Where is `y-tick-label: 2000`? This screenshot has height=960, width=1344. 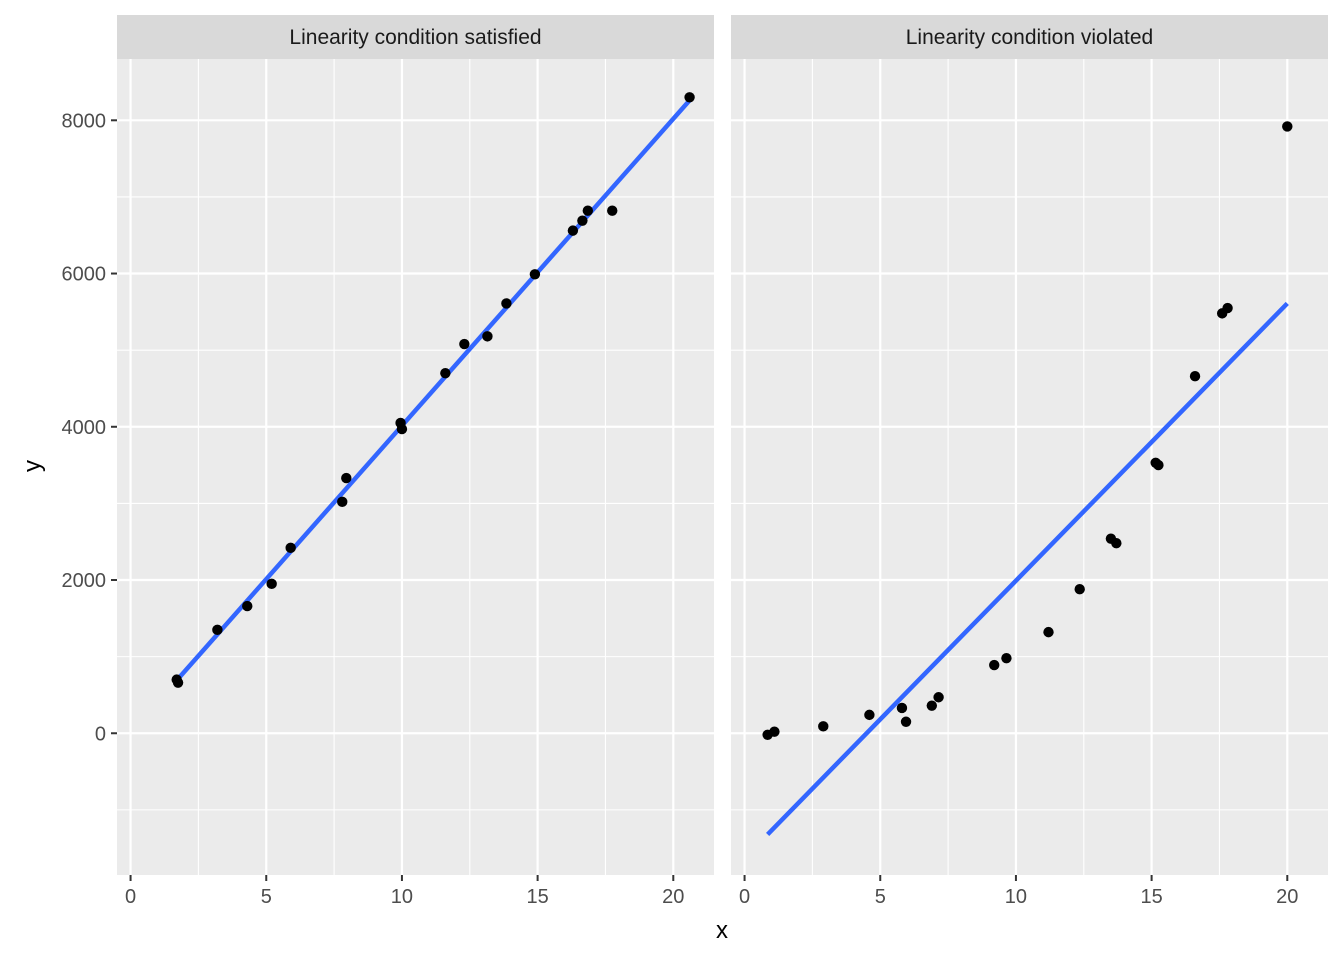 y-tick-label: 2000 is located at coordinates (84, 581).